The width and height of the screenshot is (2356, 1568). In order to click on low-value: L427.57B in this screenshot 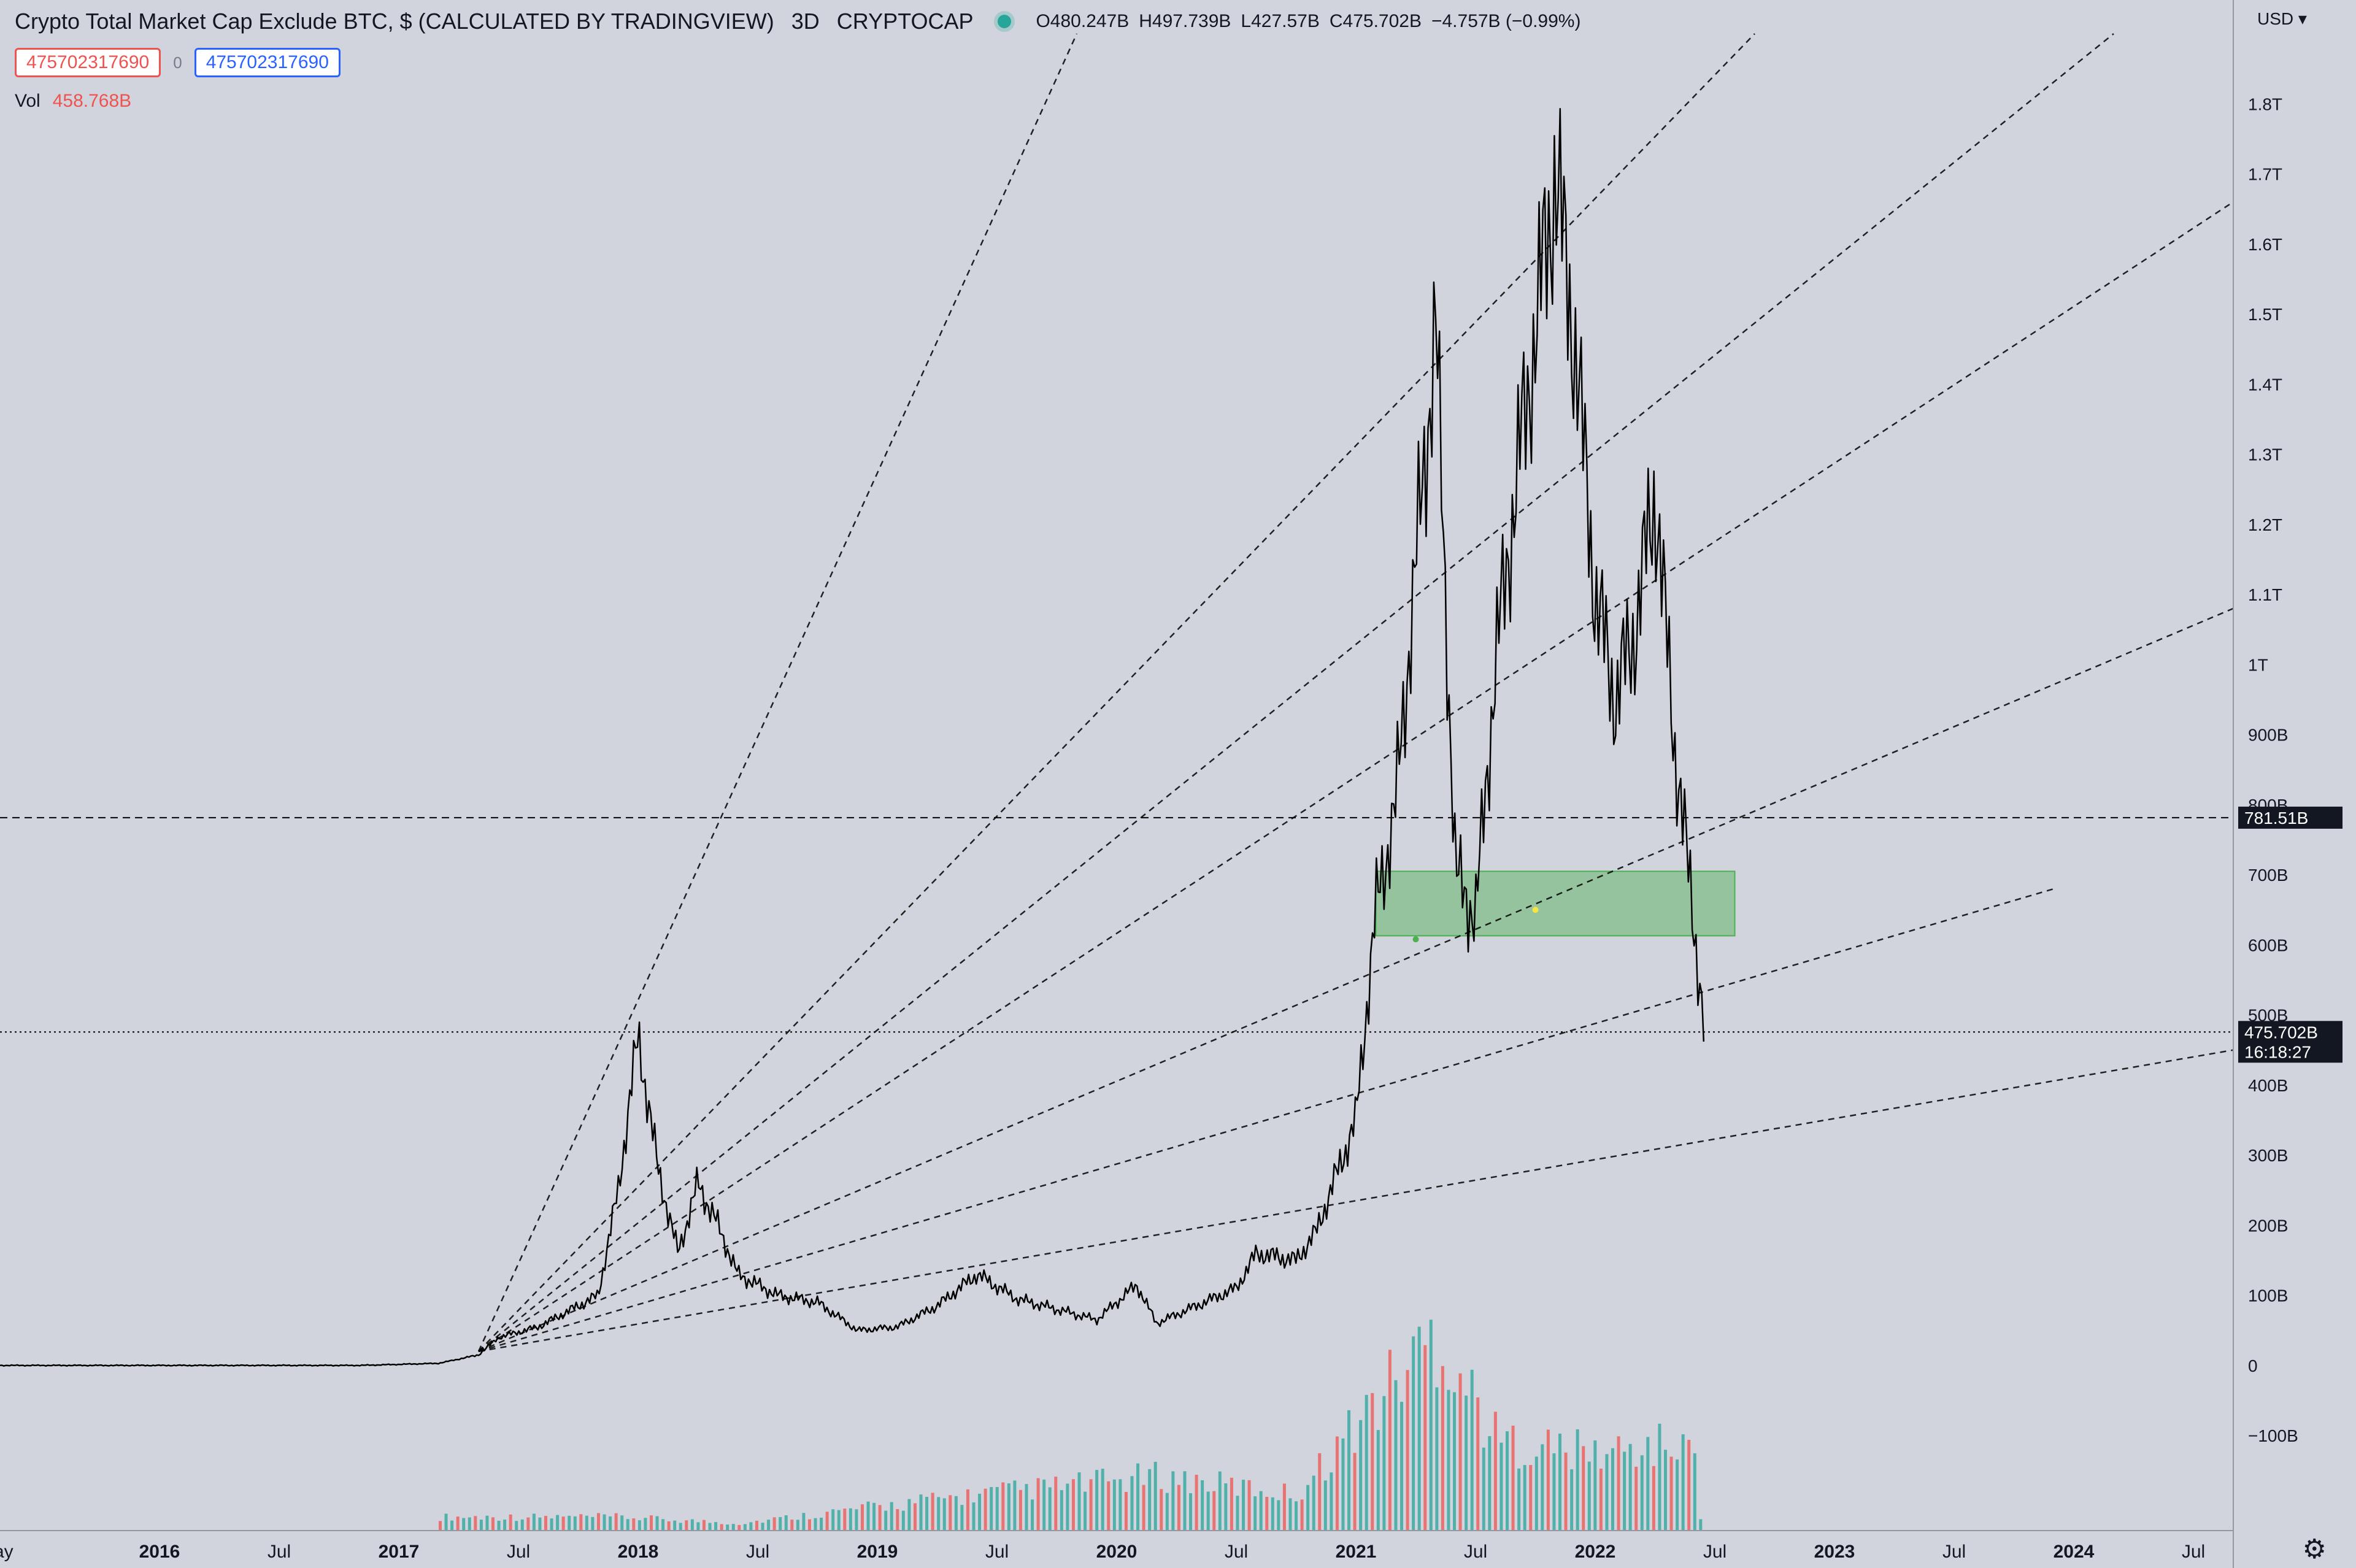, I will do `click(1280, 21)`.